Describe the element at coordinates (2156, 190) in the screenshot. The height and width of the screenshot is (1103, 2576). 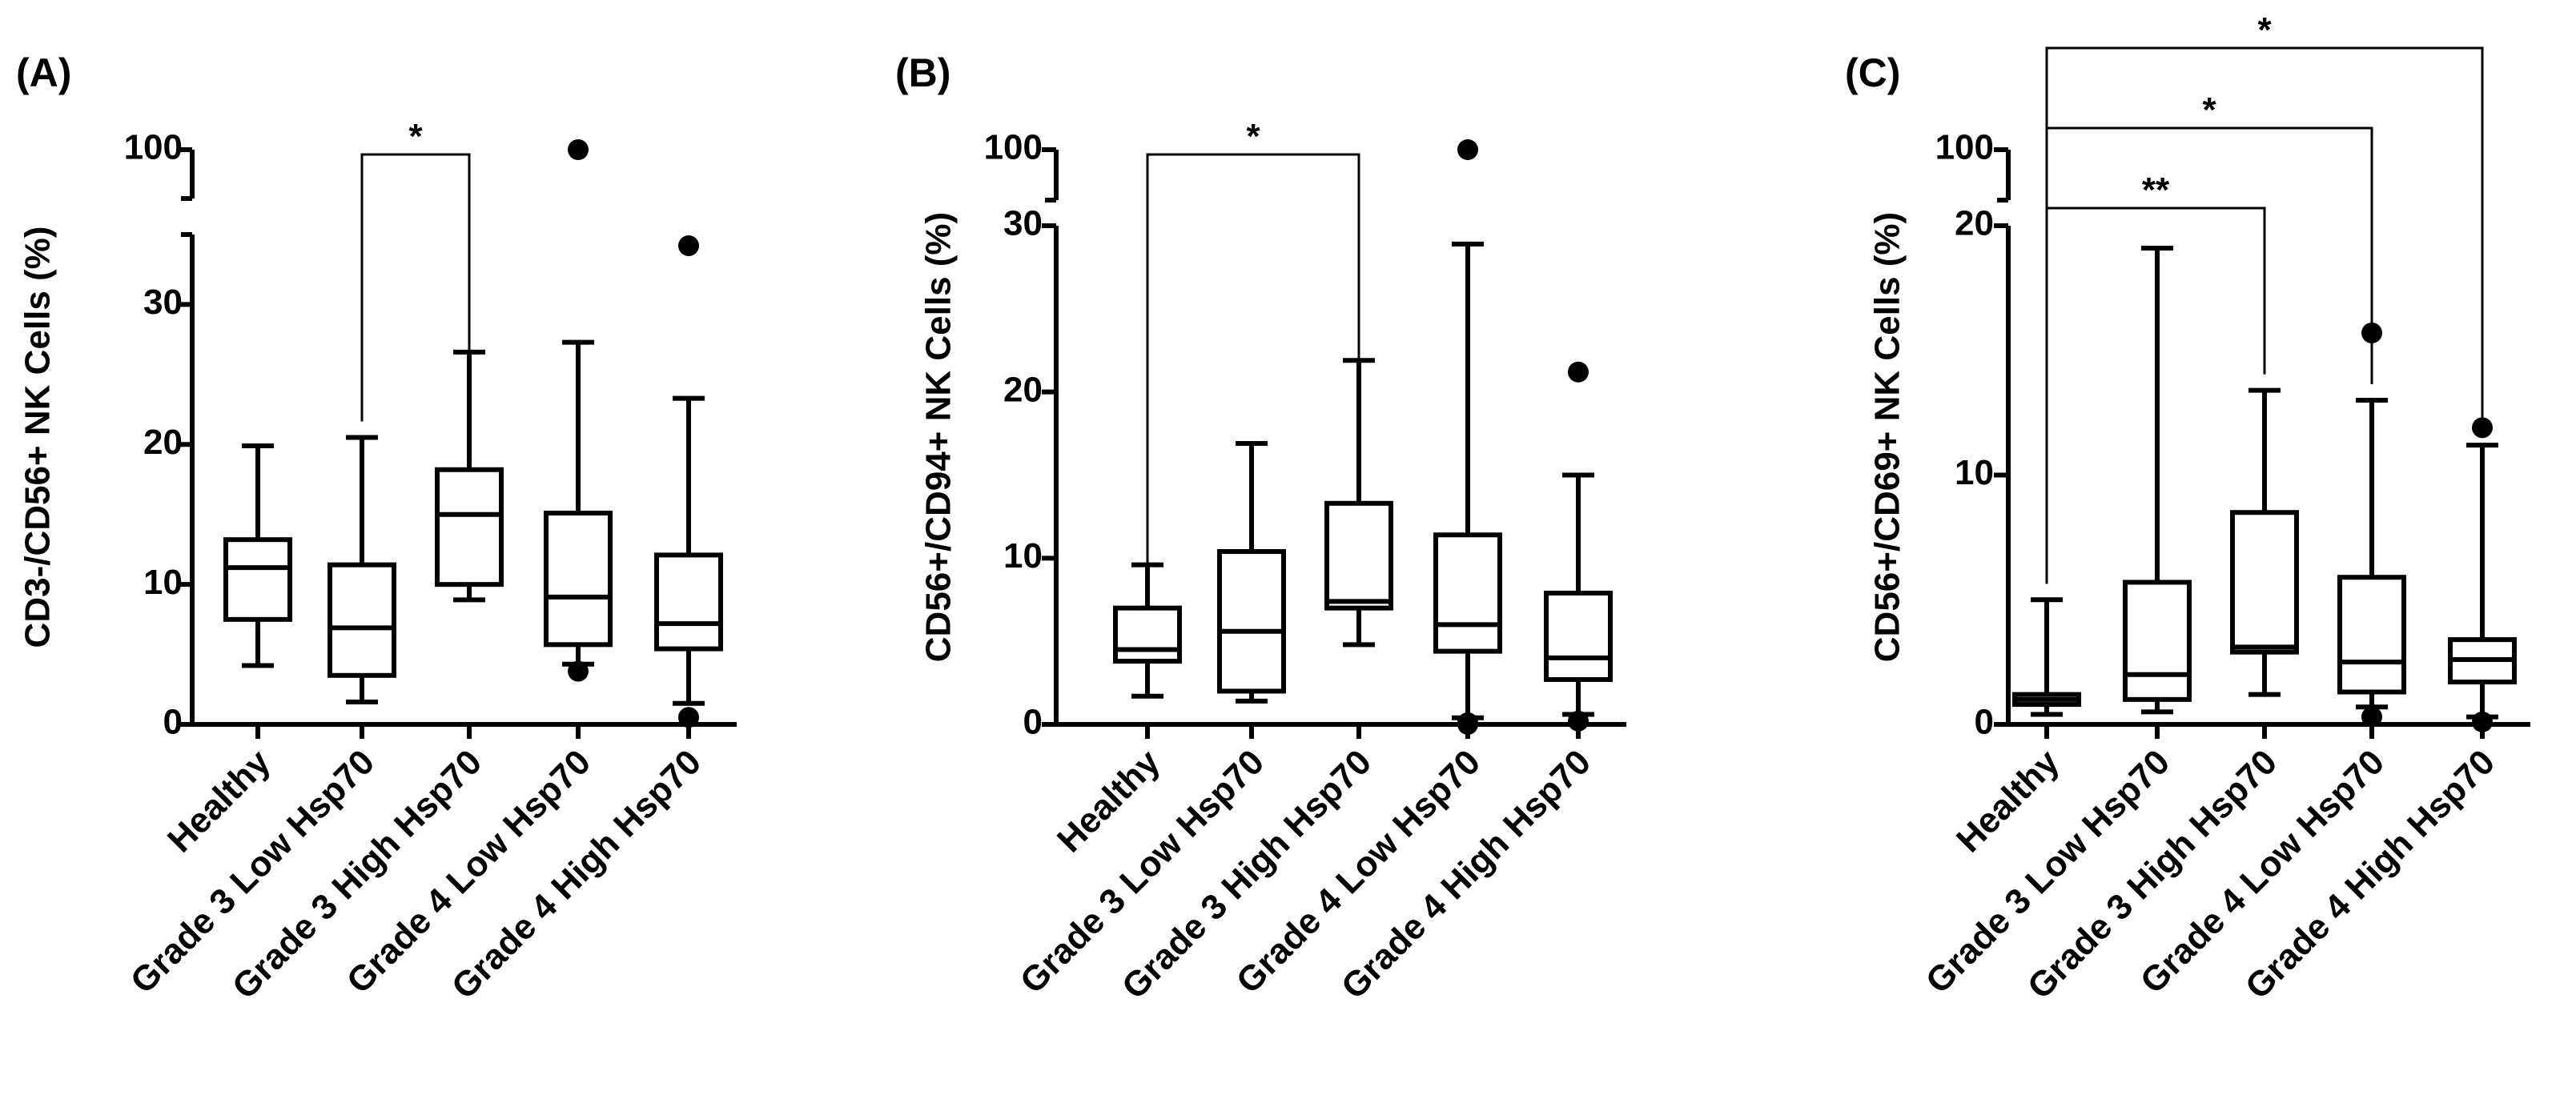
I see `significance-label: **` at that location.